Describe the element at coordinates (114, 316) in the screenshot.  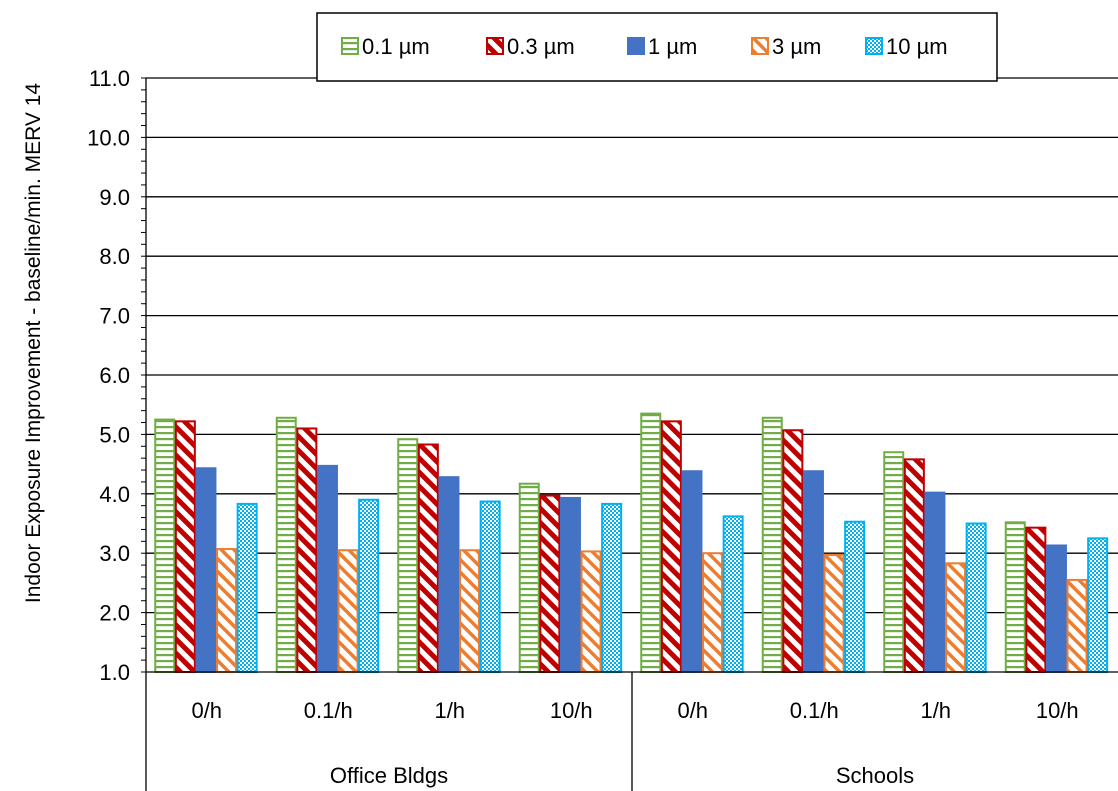
I see `y-tick-label: 7.0` at that location.